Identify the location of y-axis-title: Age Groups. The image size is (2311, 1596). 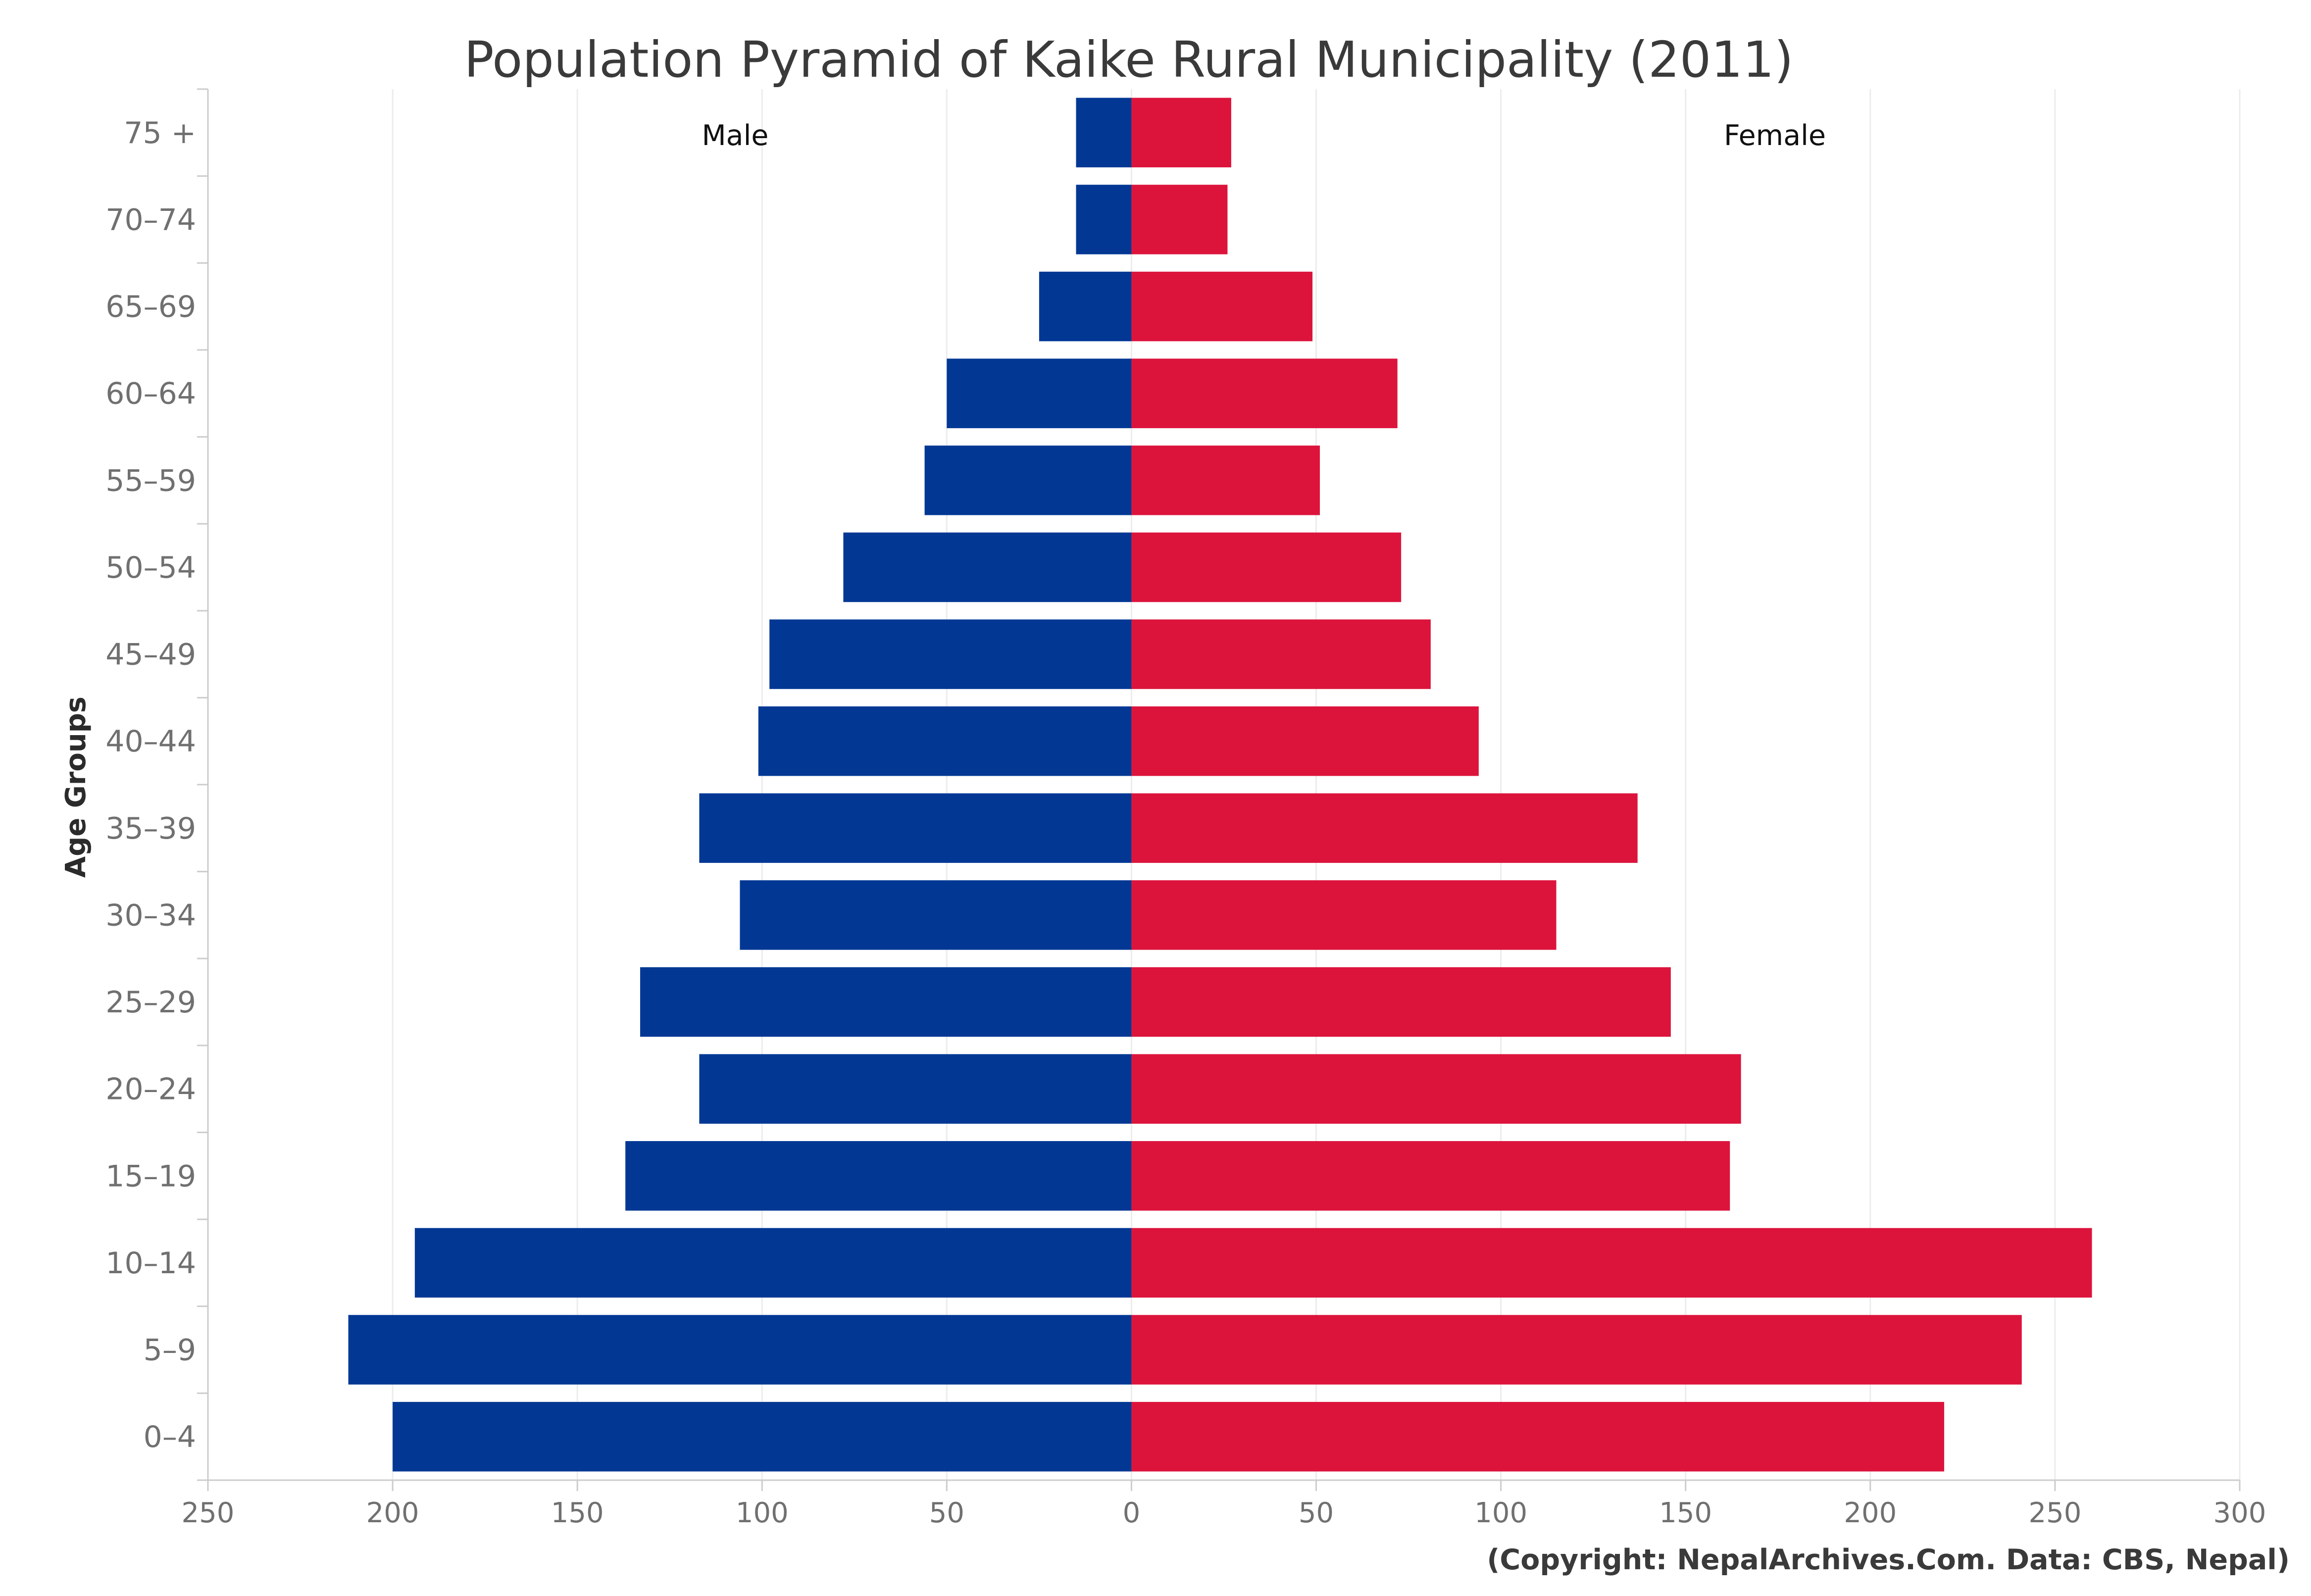
(76, 788).